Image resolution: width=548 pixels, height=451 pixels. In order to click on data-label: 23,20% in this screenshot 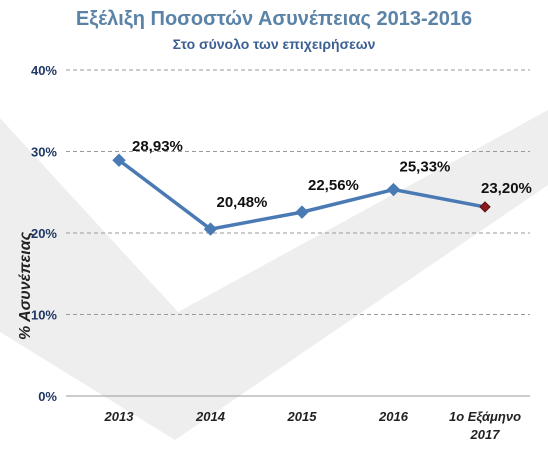, I will do `click(506, 188)`.